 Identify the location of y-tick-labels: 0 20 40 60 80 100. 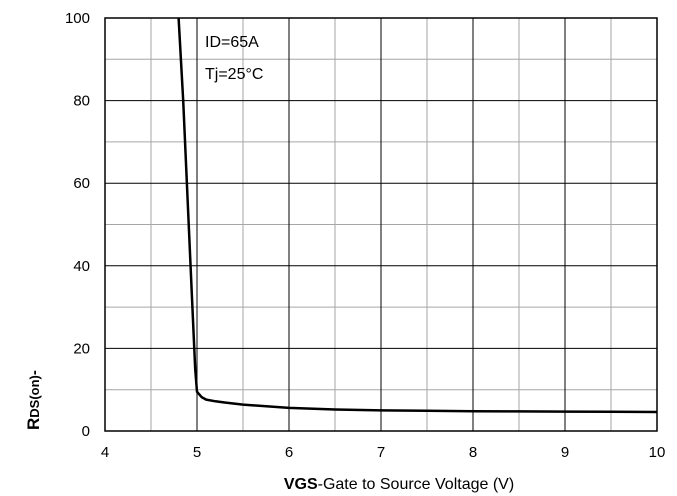
(77, 225).